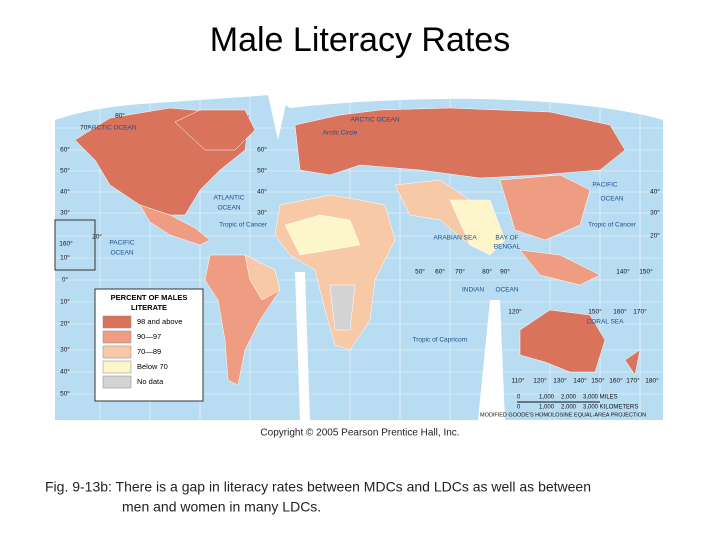  What do you see at coordinates (518, 381) in the screenshot?
I see `degree-label: 110°` at bounding box center [518, 381].